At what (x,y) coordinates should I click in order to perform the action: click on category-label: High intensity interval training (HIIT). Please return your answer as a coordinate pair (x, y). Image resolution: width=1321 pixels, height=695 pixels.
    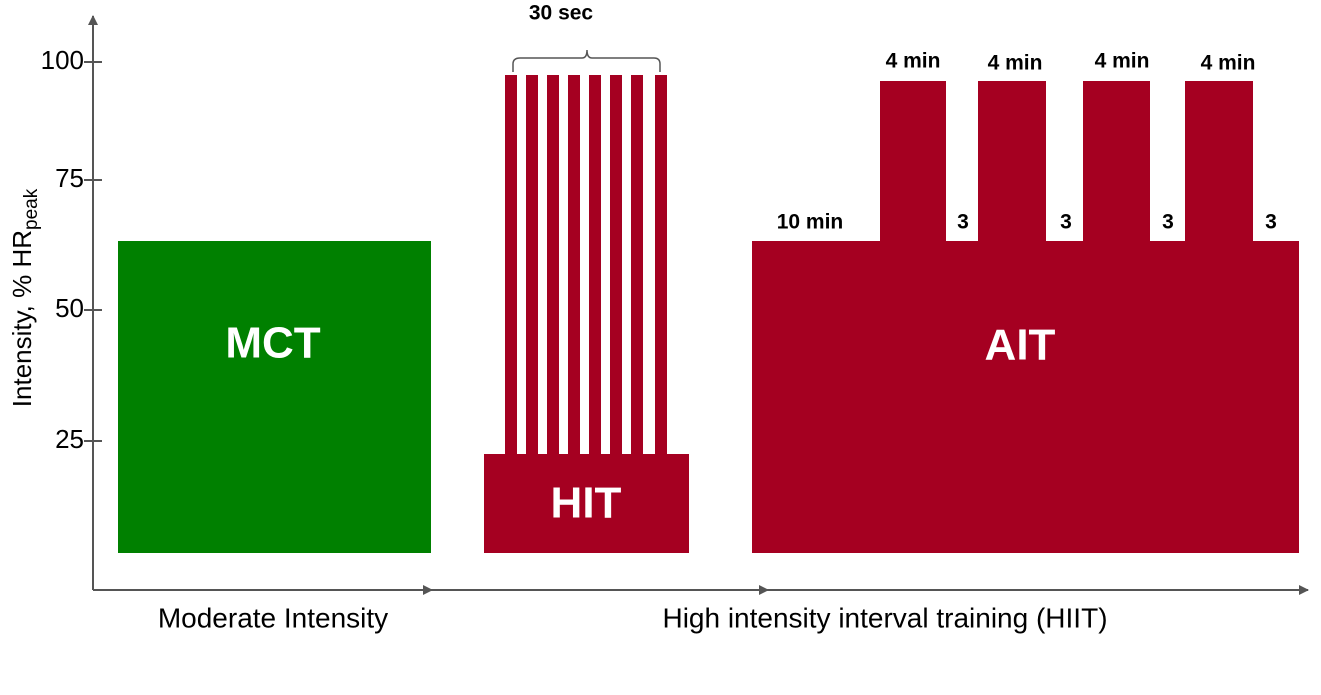
    Looking at the image, I should click on (884, 617).